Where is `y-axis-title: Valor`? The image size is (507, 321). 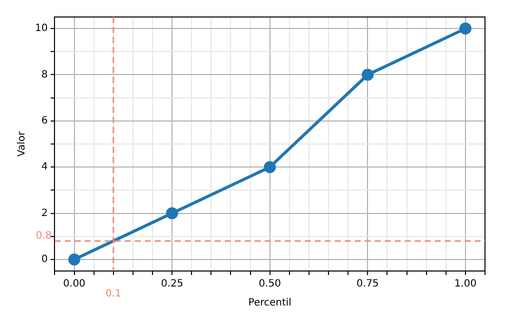
y-axis-title: Valor is located at coordinates (22, 143).